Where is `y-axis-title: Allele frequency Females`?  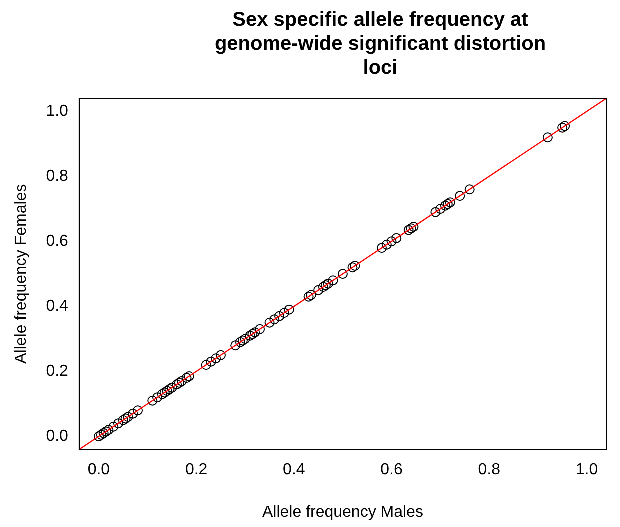
y-axis-title: Allele frequency Females is located at coordinates (21, 274).